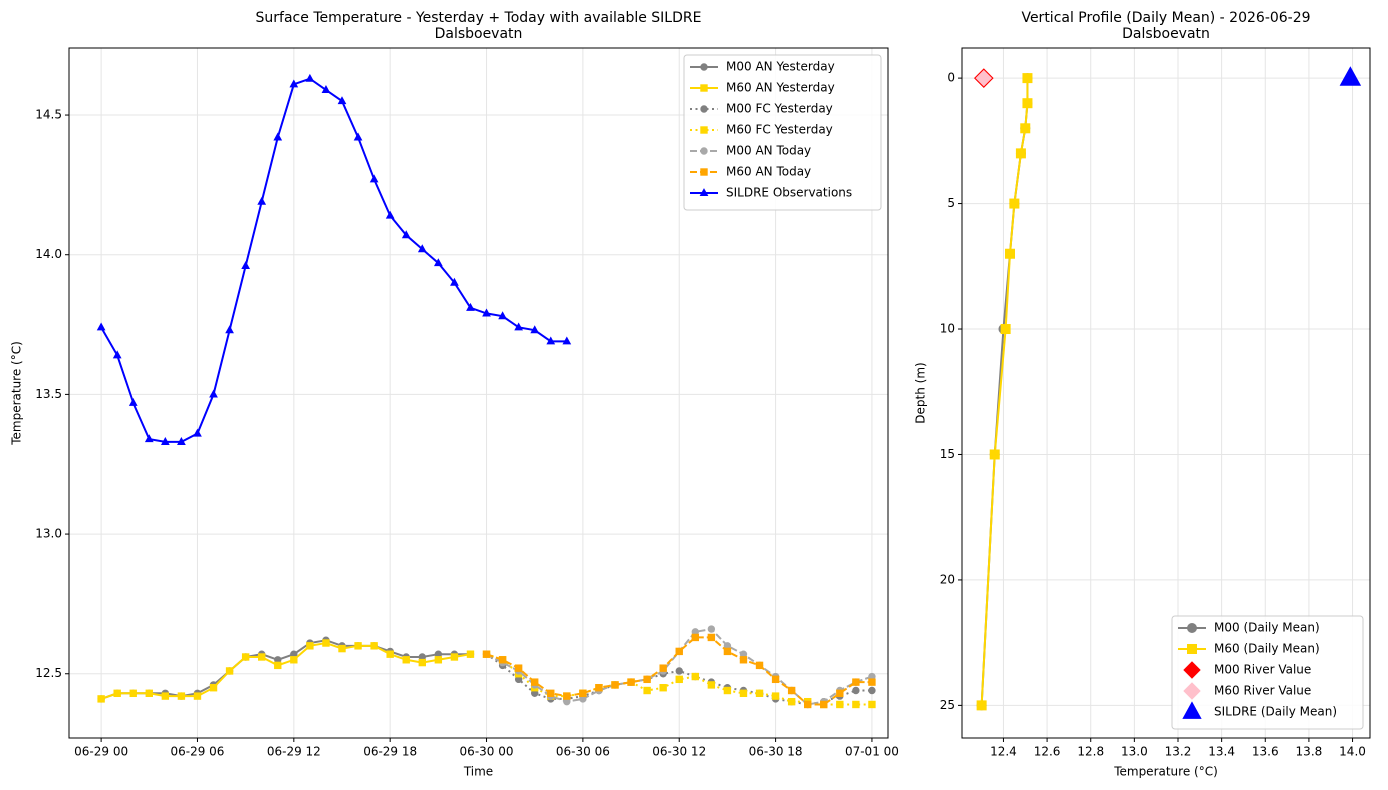  Describe the element at coordinates (1178, 752) in the screenshot. I see `x-tick-label: 13.2` at that location.